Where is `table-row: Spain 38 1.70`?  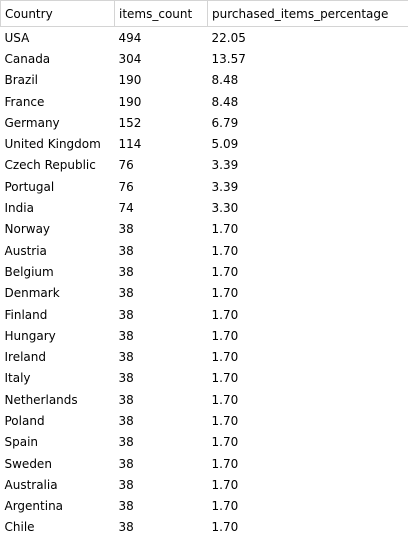 table-row: Spain 38 1.70 is located at coordinates (204, 442).